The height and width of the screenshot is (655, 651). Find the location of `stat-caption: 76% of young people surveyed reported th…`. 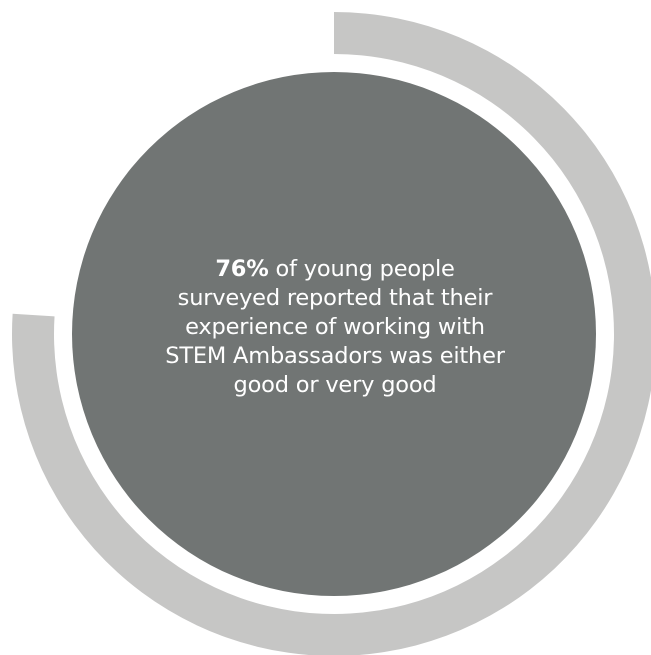

stat-caption: 76% of young people surveyed reported th… is located at coordinates (335, 327).